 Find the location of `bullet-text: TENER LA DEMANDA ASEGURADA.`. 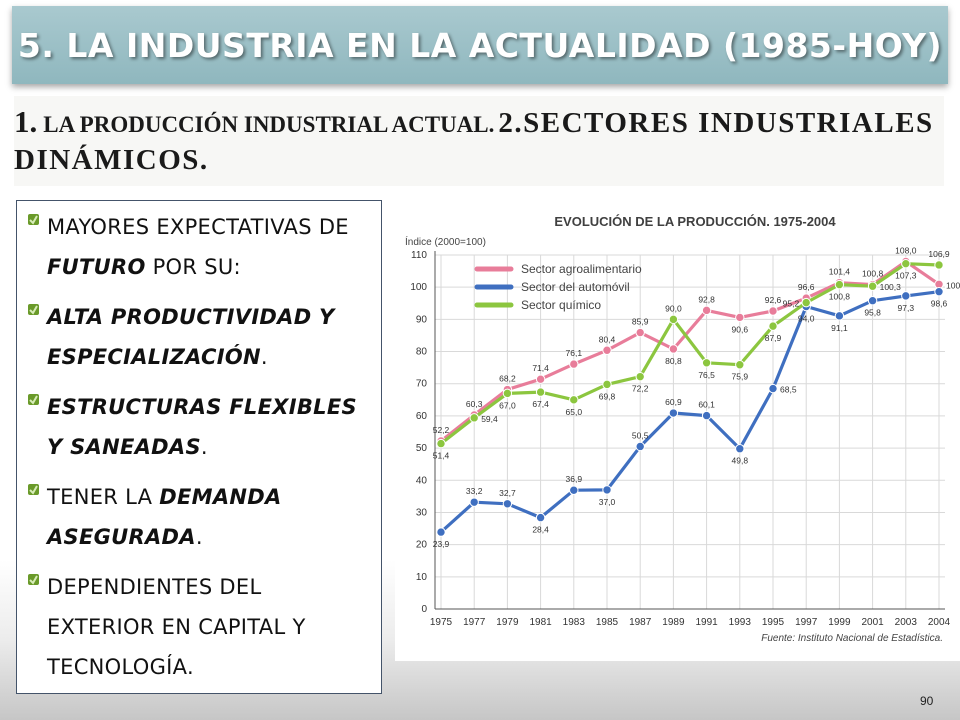

bullet-text: TENER LA DEMANDA ASEGURADA. is located at coordinates (164, 517).